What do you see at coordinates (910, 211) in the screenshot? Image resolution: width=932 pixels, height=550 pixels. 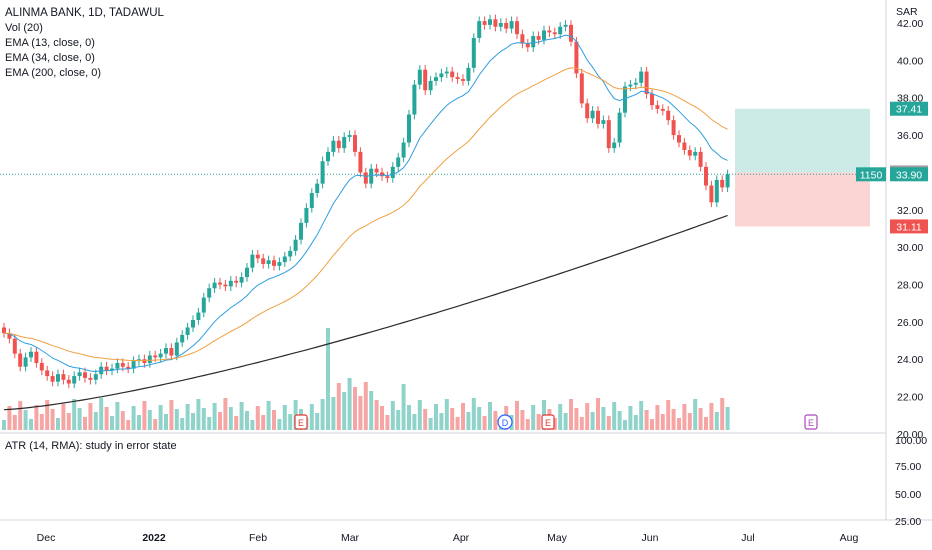 I see `price-tick-label: 32.00` at bounding box center [910, 211].